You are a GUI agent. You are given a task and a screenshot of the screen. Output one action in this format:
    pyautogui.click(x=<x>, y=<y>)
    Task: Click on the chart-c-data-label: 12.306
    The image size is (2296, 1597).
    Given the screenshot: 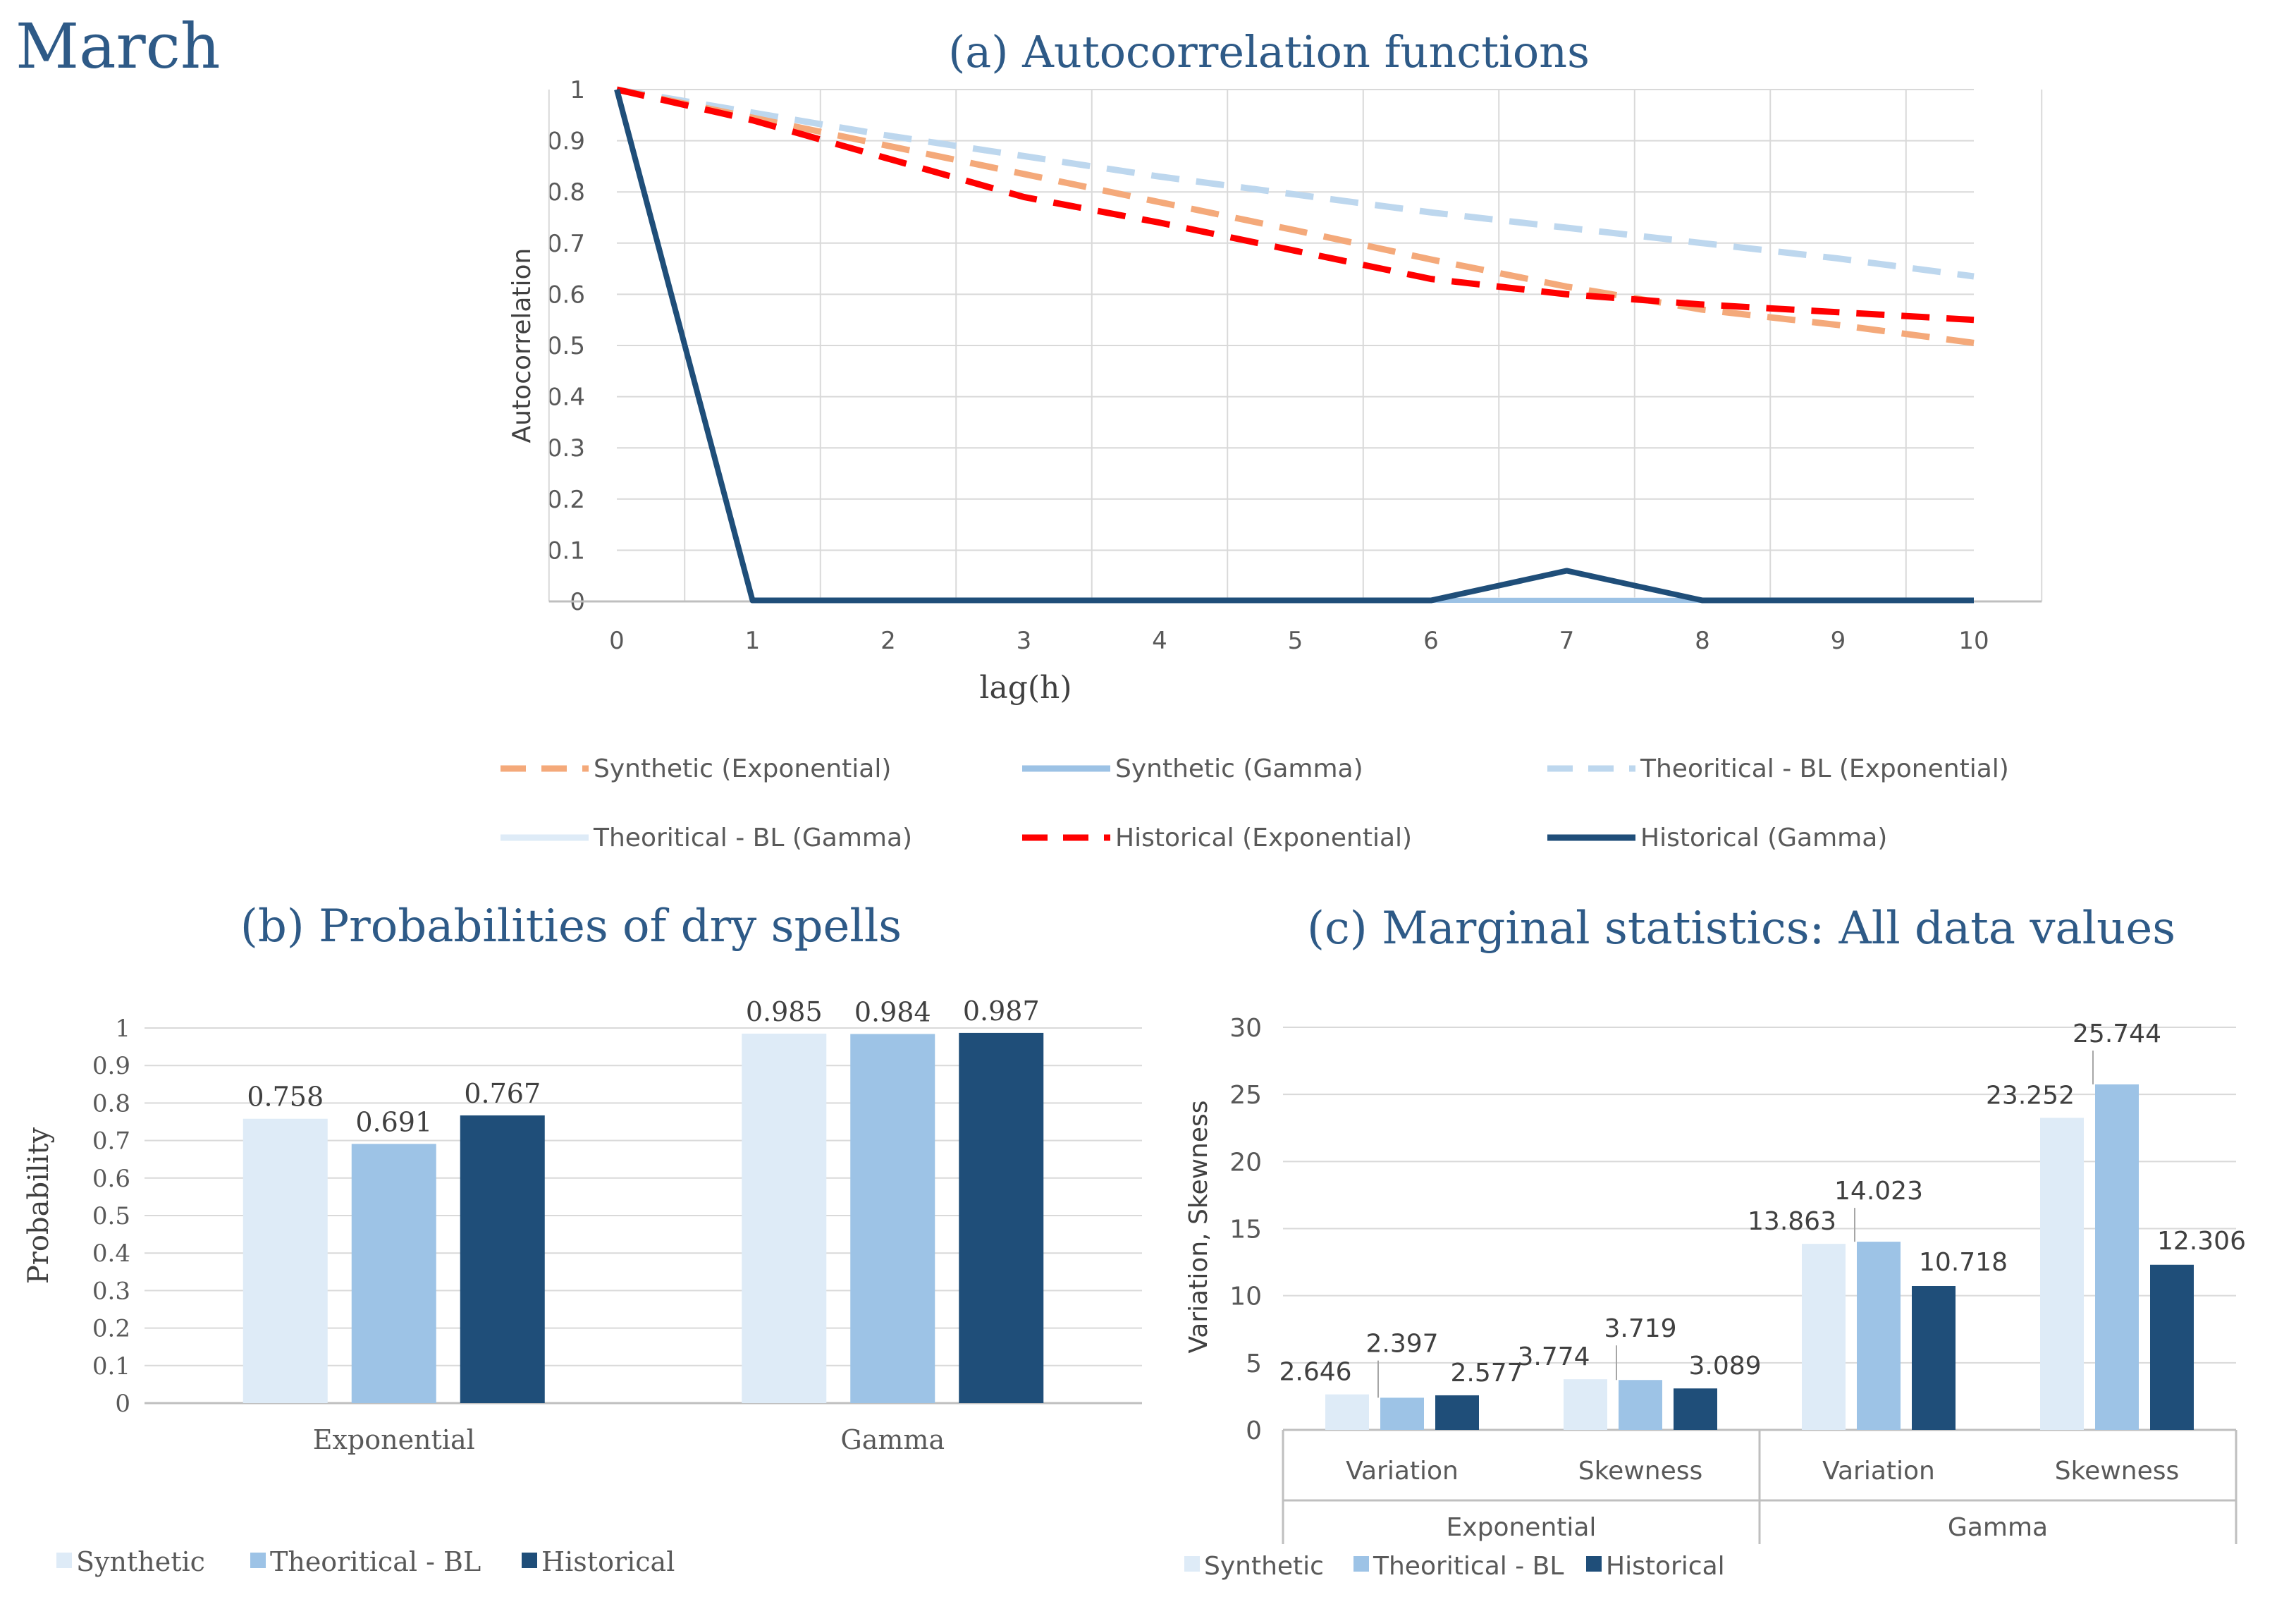 What is the action you would take?
    pyautogui.click(x=2201, y=1241)
    